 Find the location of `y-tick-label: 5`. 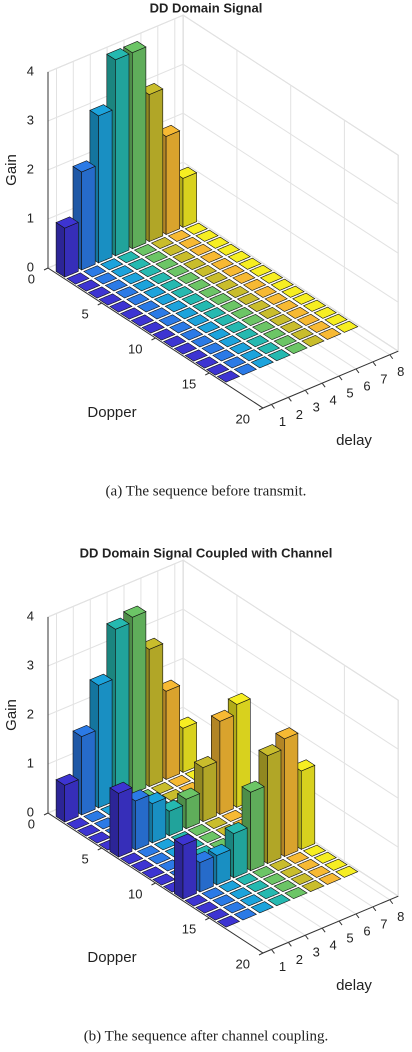

y-tick-label: 5 is located at coordinates (349, 392).